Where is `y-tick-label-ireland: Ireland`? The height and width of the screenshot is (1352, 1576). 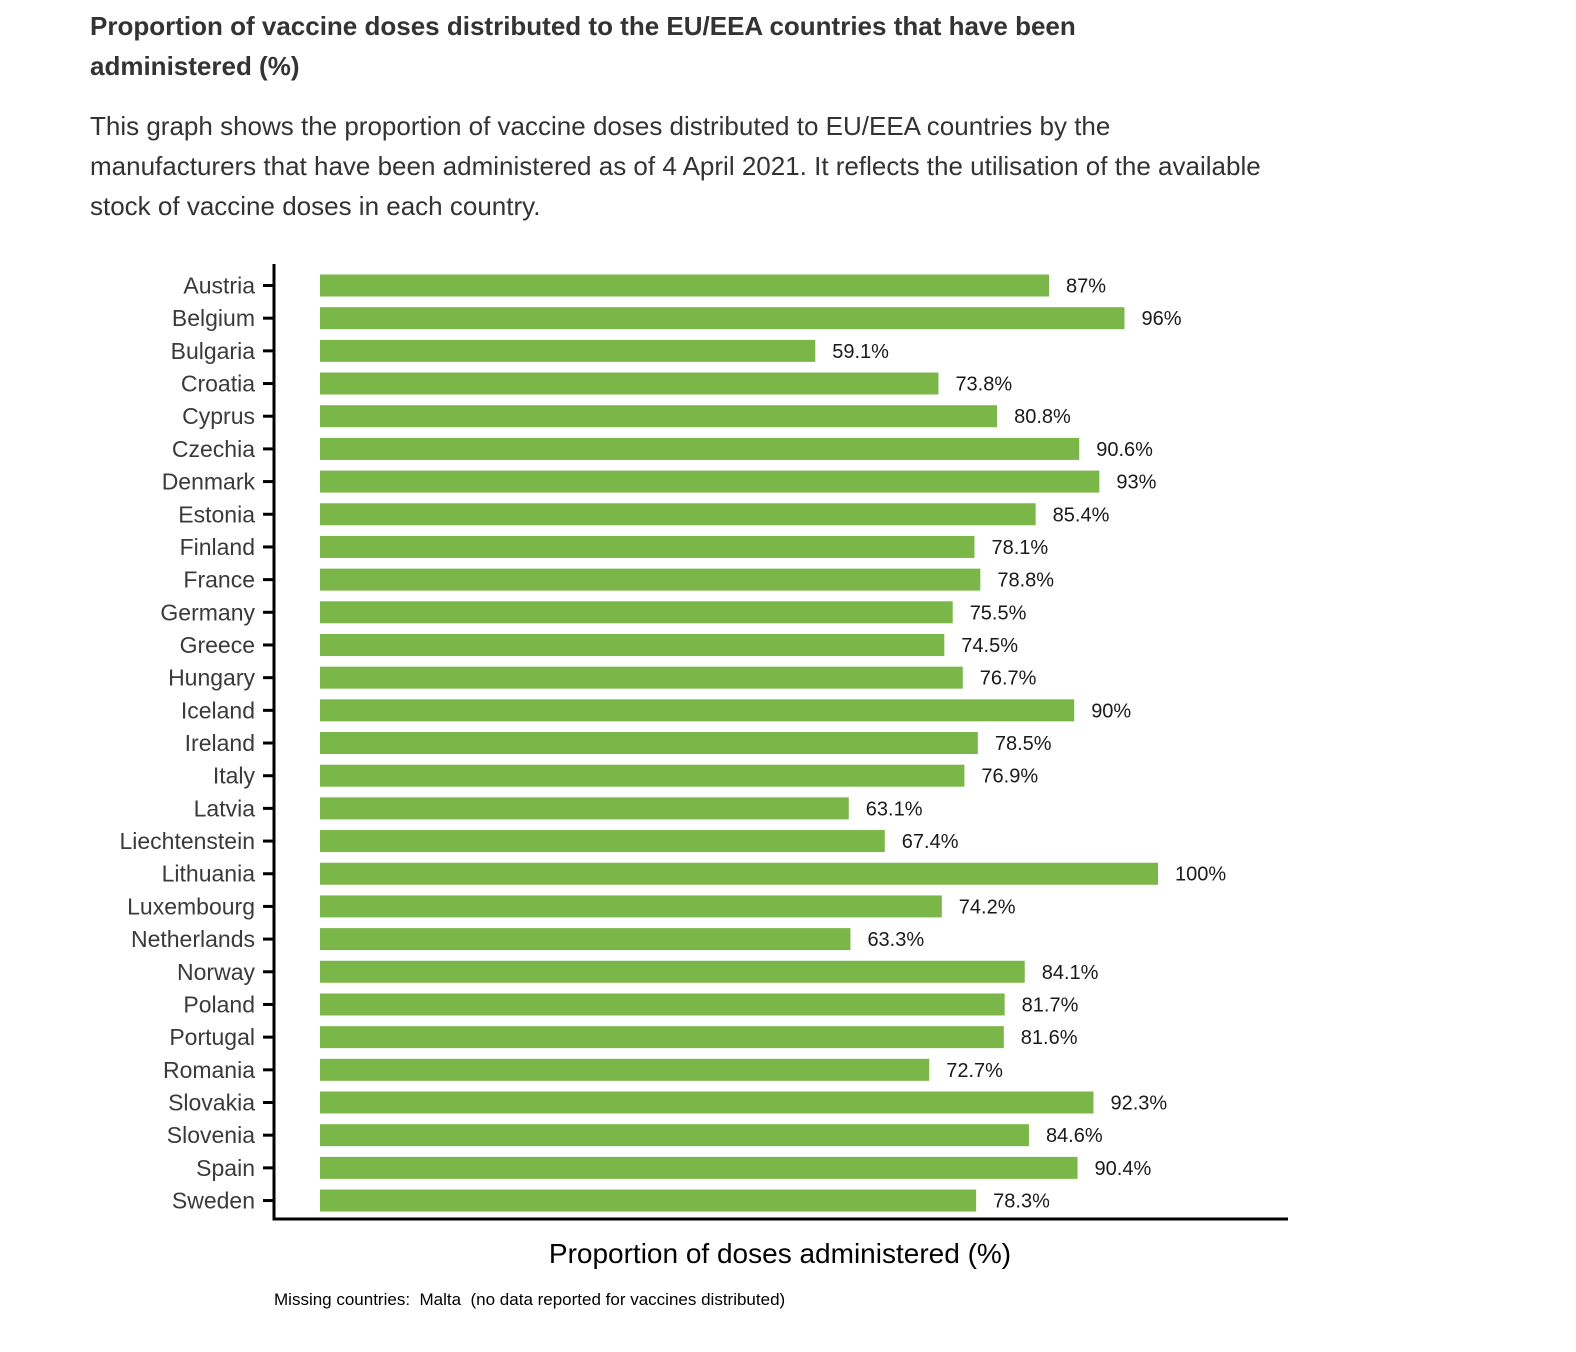
y-tick-label-ireland: Ireland is located at coordinates (220, 743).